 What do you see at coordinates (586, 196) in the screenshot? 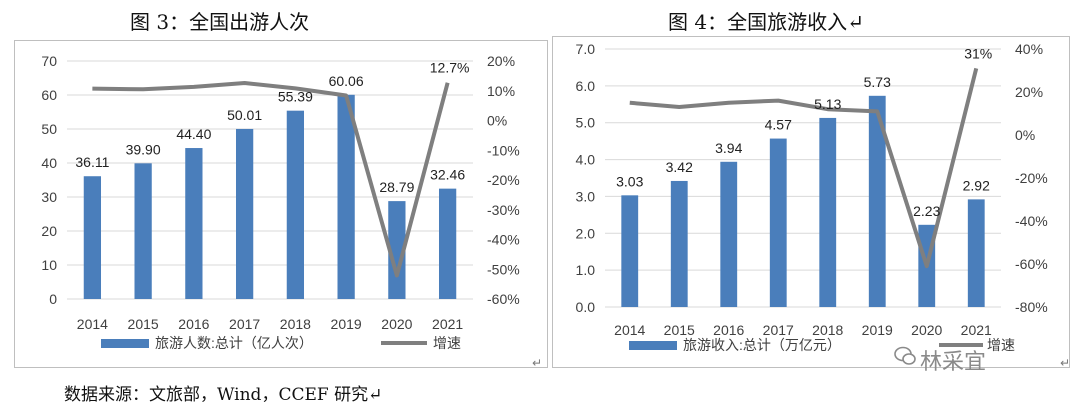
I see `y-left-tick-label: 3.0` at bounding box center [586, 196].